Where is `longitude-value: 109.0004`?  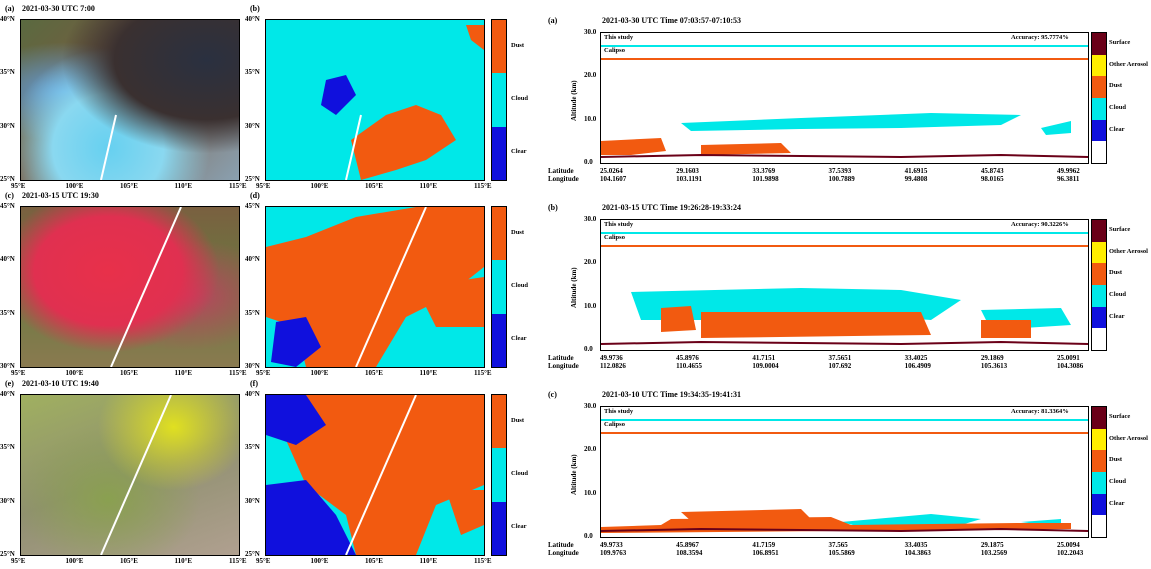
longitude-value: 109.0004 is located at coordinates (765, 366).